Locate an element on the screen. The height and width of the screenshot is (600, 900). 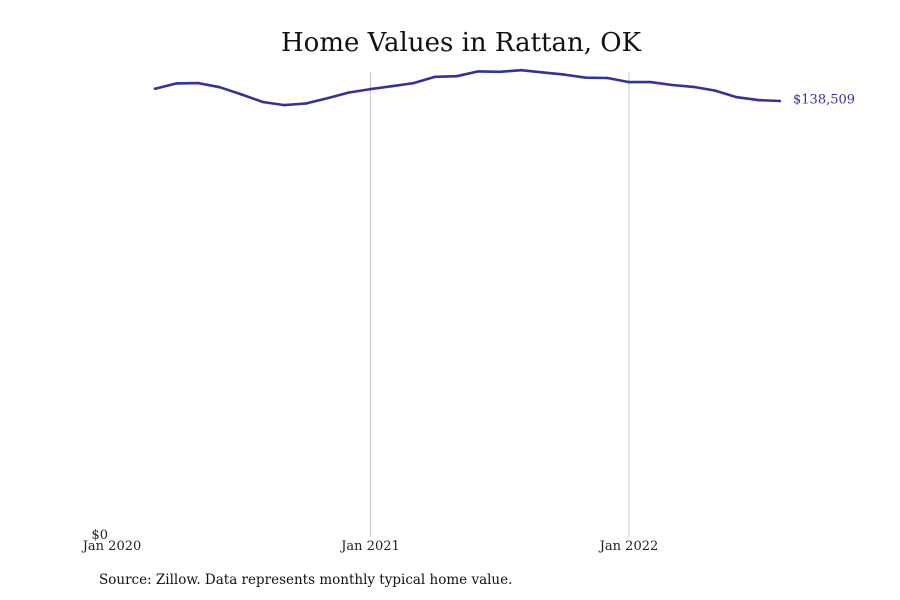
x-tick-label: Jan 2021 is located at coordinates (369, 546).